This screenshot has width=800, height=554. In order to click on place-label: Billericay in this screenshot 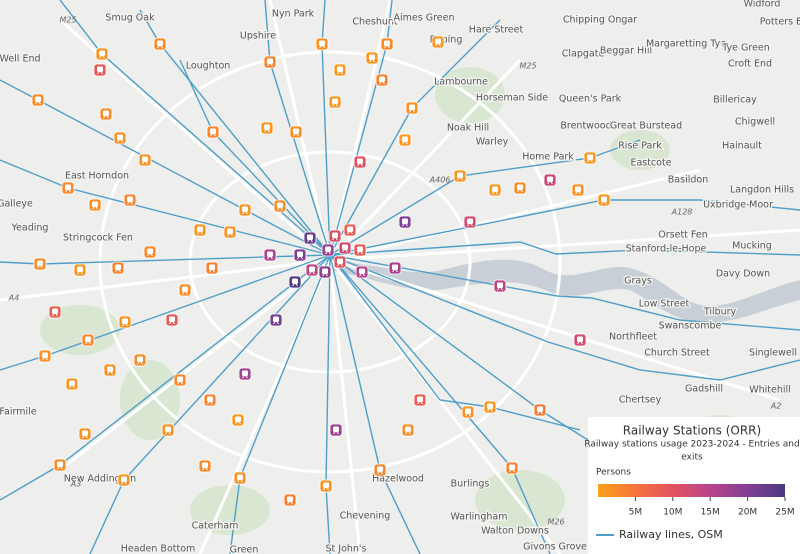, I will do `click(735, 100)`.